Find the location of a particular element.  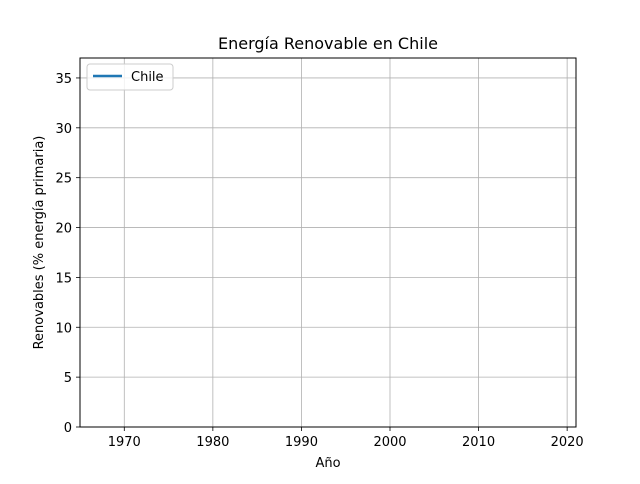

legend-label-chile: Chile is located at coordinates (147, 77).